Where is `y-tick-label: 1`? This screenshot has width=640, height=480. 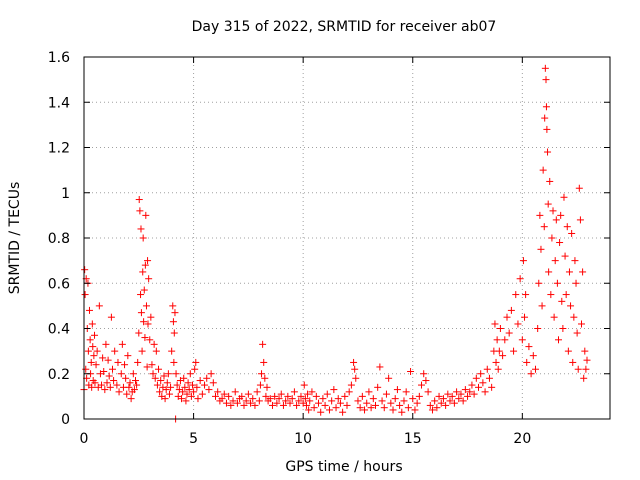
y-tick-label: 1 is located at coordinates (65, 194).